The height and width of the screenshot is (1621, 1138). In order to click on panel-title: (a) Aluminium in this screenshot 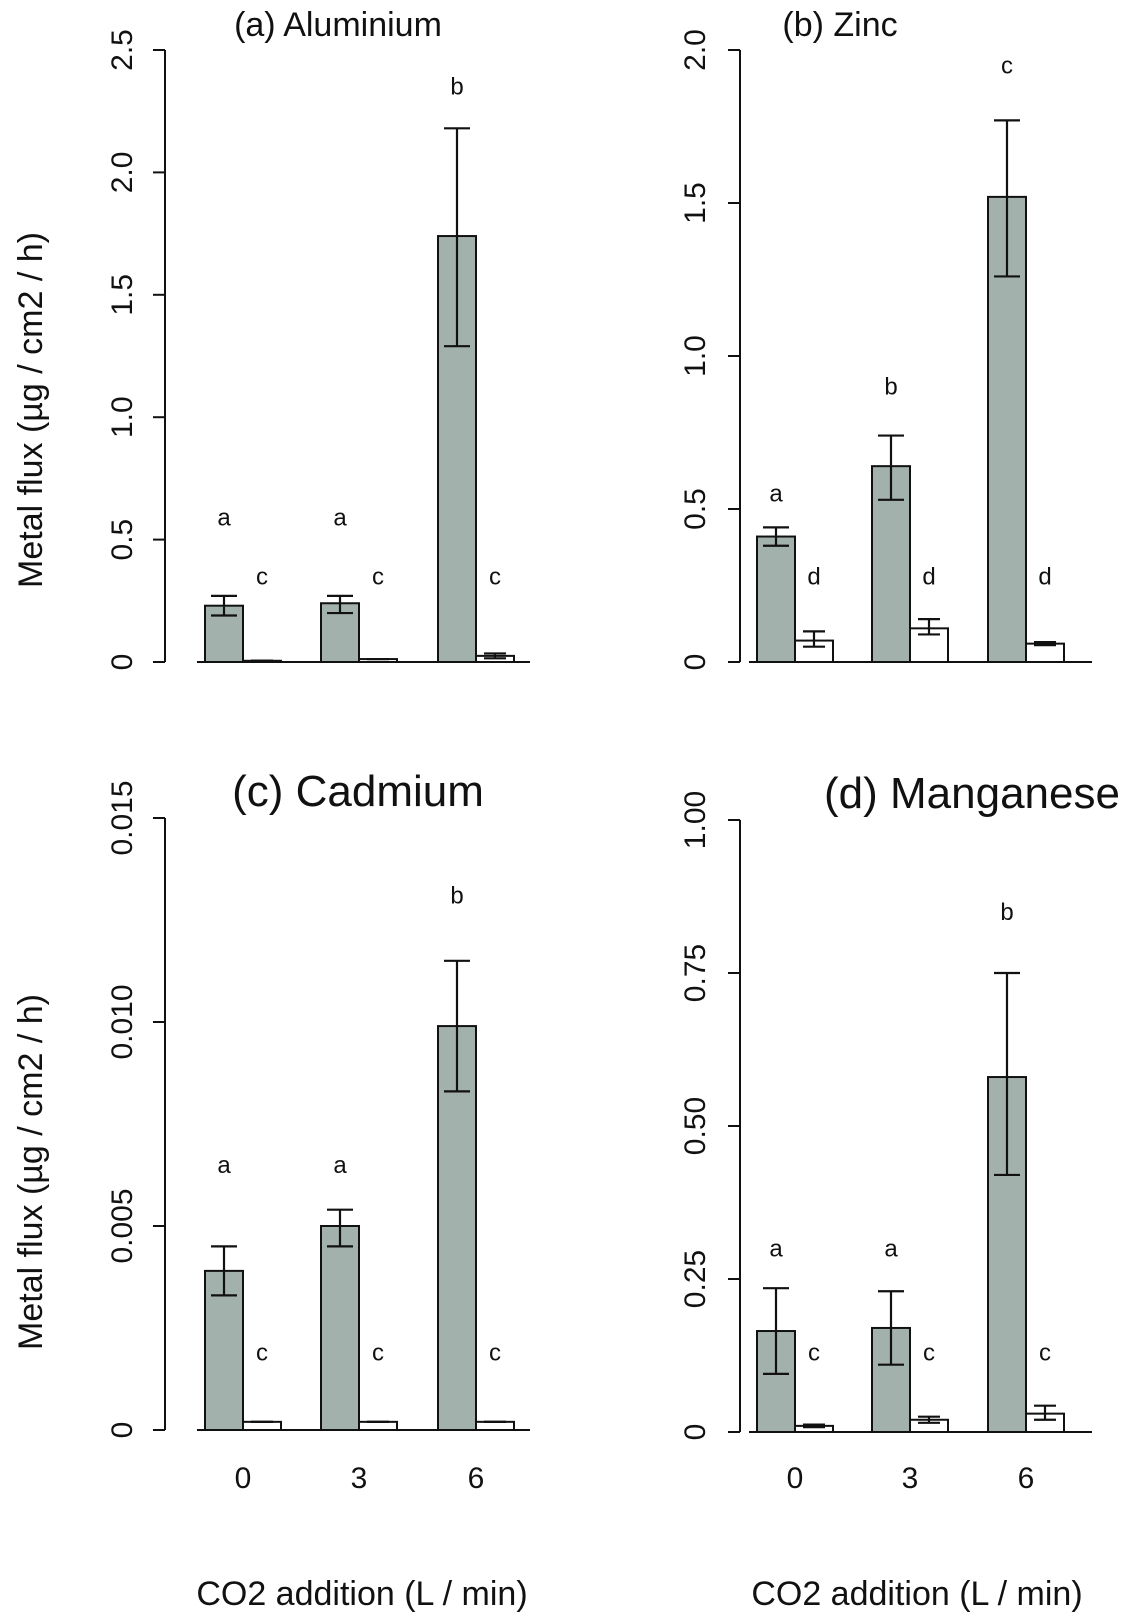, I will do `click(338, 25)`.